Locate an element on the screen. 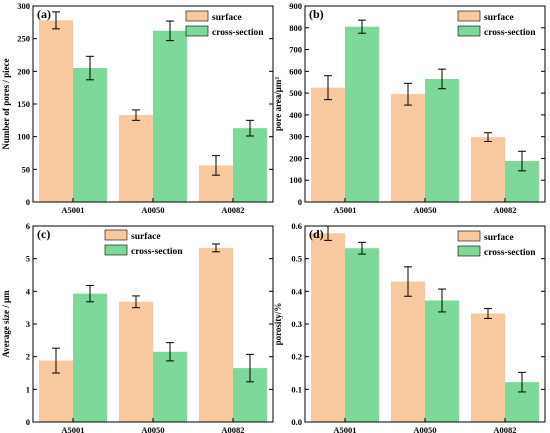 The height and width of the screenshot is (433, 550). y-tick-label: 6 is located at coordinates (28, 226).